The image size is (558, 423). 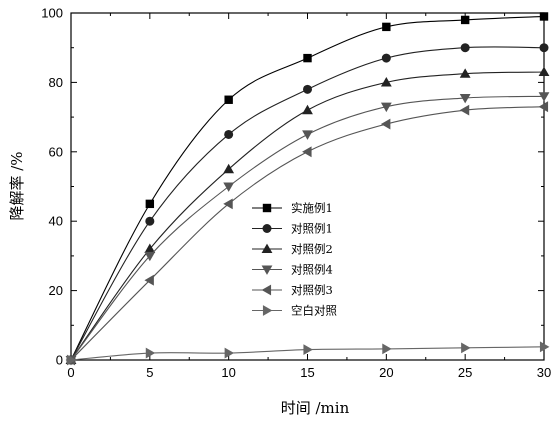 I want to click on x-tick-label: 15, so click(x=307, y=372).